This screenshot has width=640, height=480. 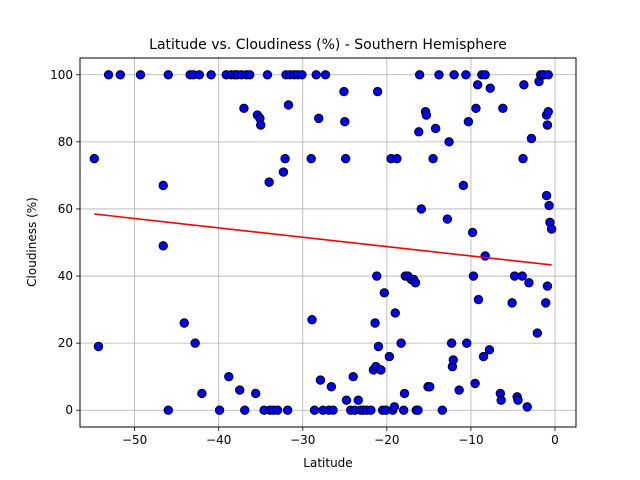 What do you see at coordinates (65, 276) in the screenshot?
I see `y-tick-label: 40` at bounding box center [65, 276].